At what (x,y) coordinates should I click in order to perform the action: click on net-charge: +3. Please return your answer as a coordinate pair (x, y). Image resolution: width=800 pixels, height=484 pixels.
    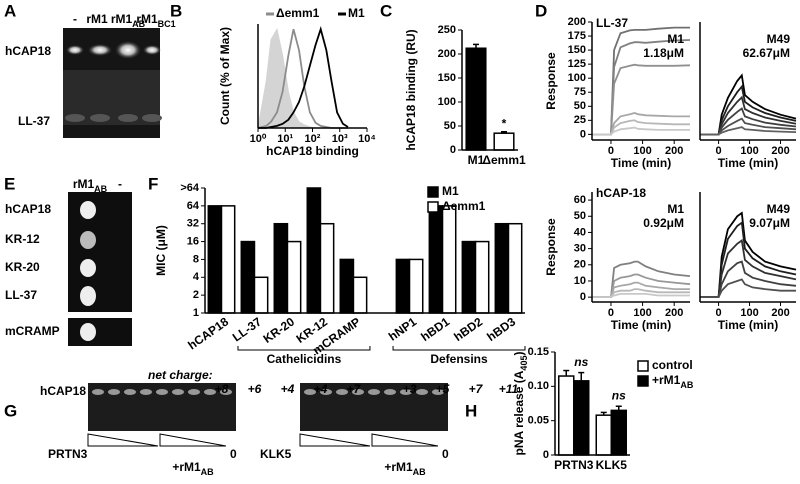
    Looking at the image, I should click on (410, 389).